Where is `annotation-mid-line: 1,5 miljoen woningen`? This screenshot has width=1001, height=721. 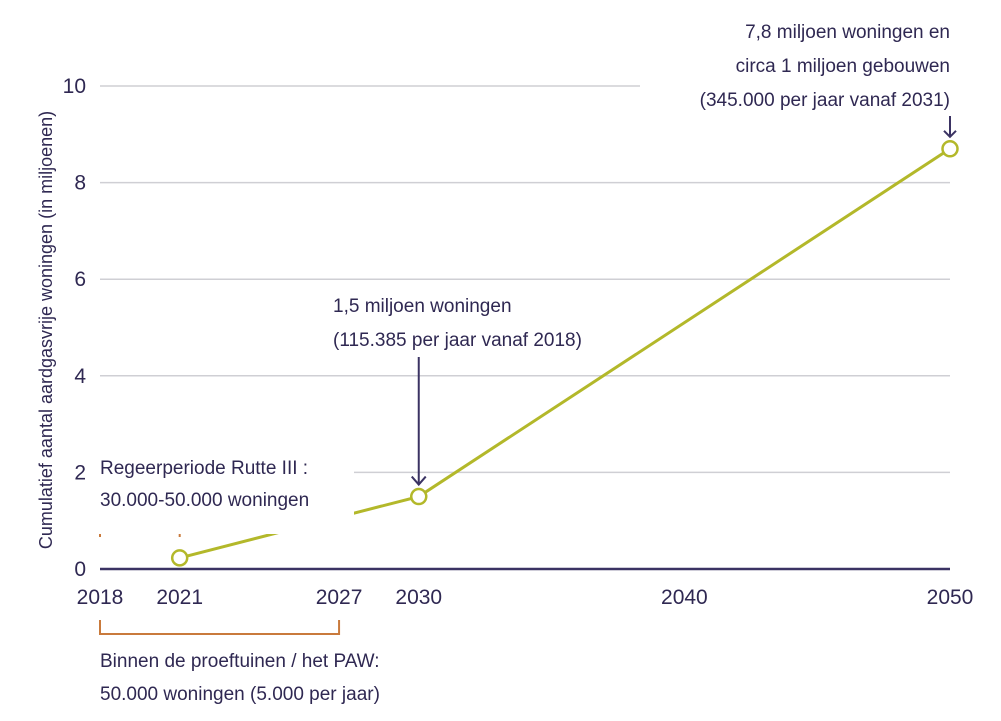
annotation-mid-line: 1,5 miljoen woningen is located at coordinates (422, 306).